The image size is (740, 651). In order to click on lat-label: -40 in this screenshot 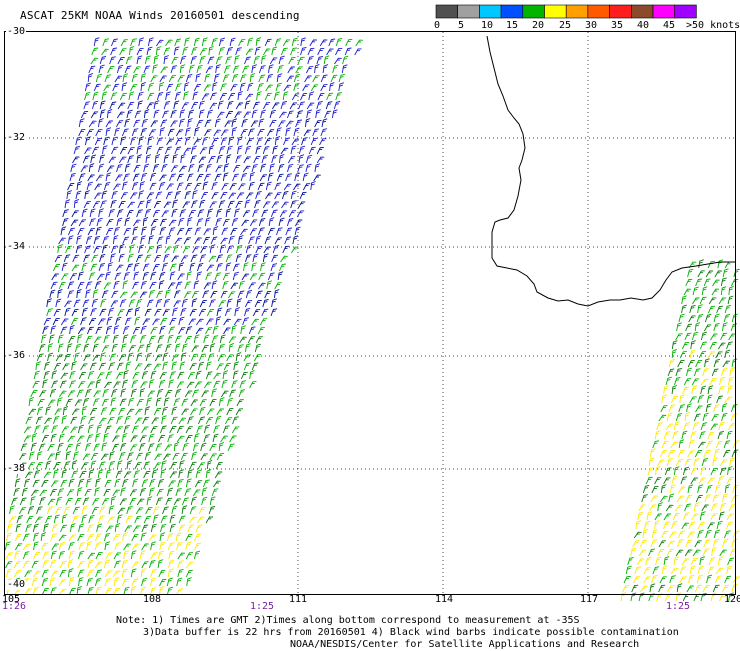, I will do `click(16, 584)`.